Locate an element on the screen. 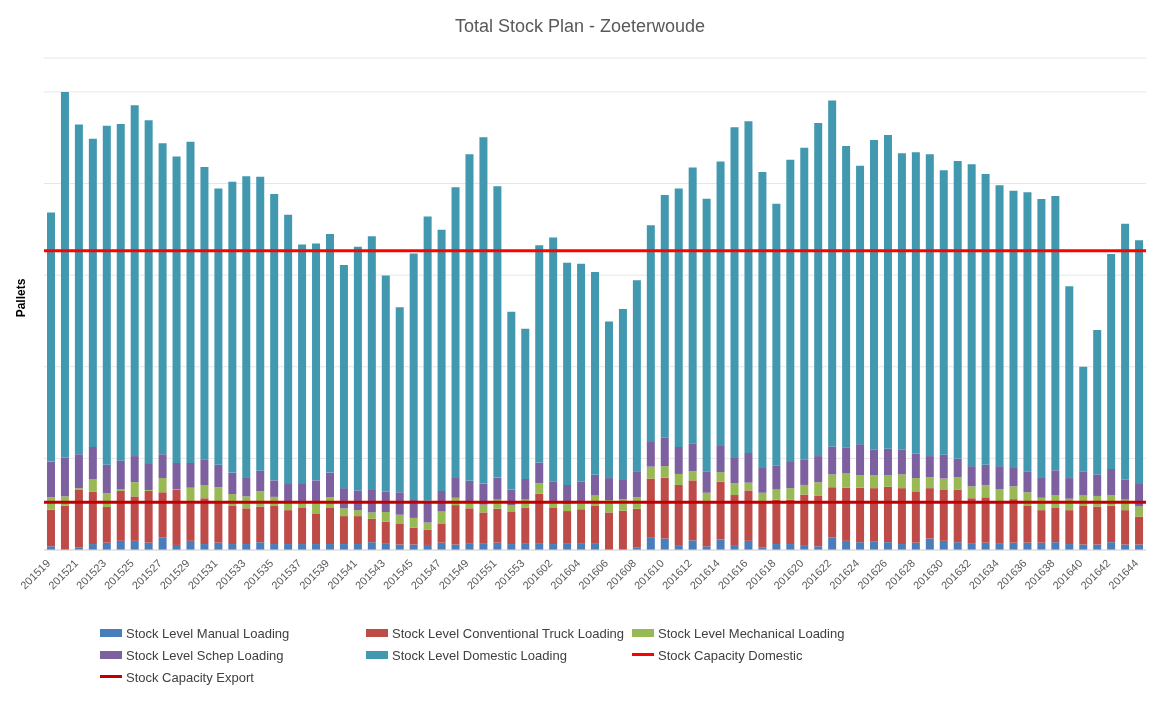 The image size is (1160, 728). legend-label: Stock Capacity Export is located at coordinates (190, 677).